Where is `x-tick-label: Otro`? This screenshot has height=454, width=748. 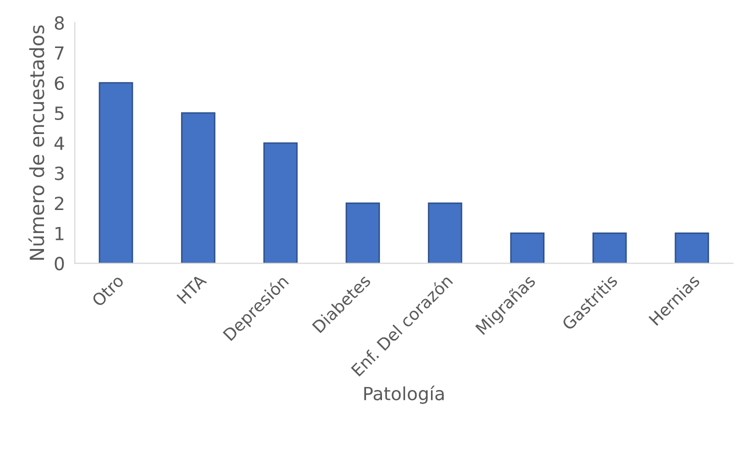 x-tick-label: Otro is located at coordinates (107, 291).